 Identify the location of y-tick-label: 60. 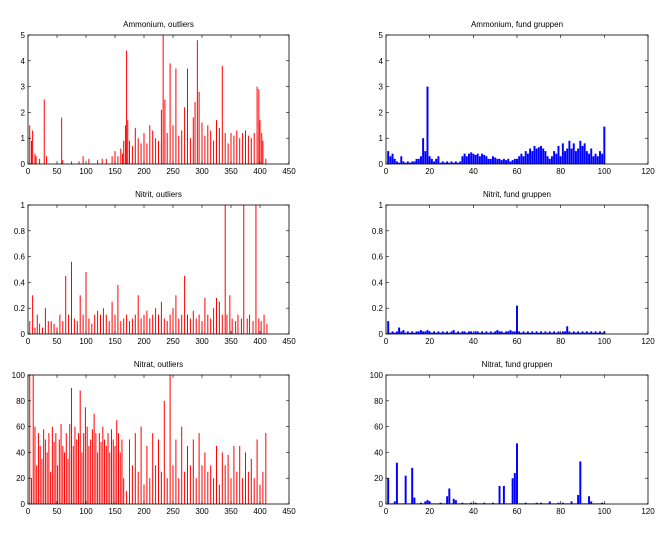
(378, 427).